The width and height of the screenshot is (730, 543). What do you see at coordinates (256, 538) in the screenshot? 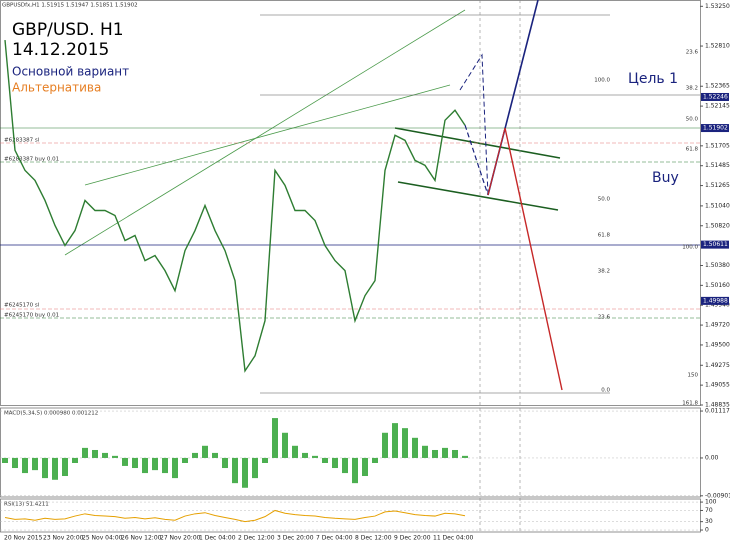
I see `x-tick-label: 2 Dec 12:00` at bounding box center [256, 538].